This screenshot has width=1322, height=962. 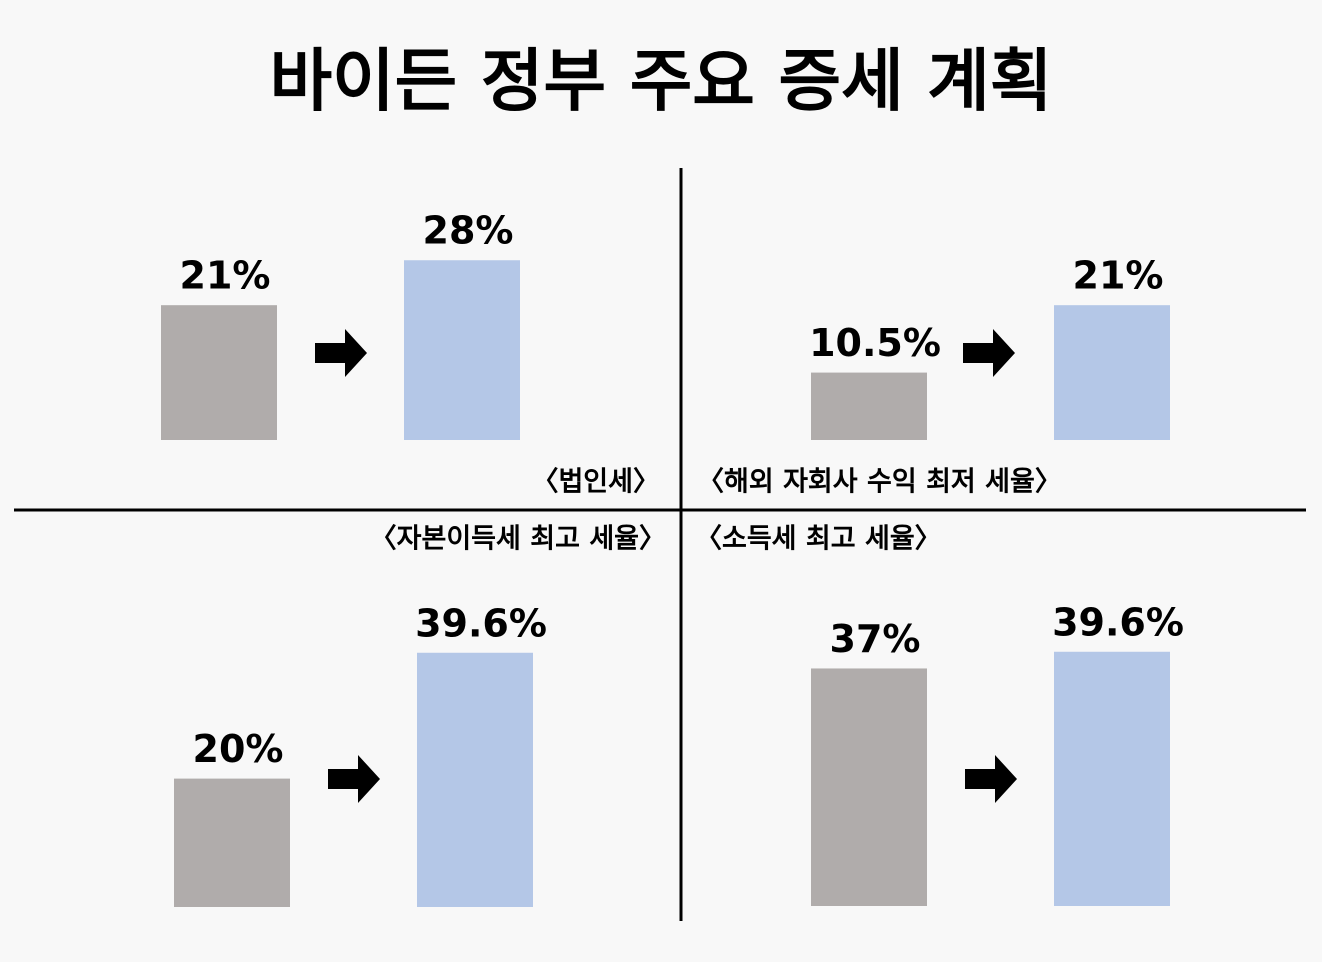 I want to click on chart-subtitle: 〈해외 자회사 수익 최저 세율〉, so click(x=879, y=482).